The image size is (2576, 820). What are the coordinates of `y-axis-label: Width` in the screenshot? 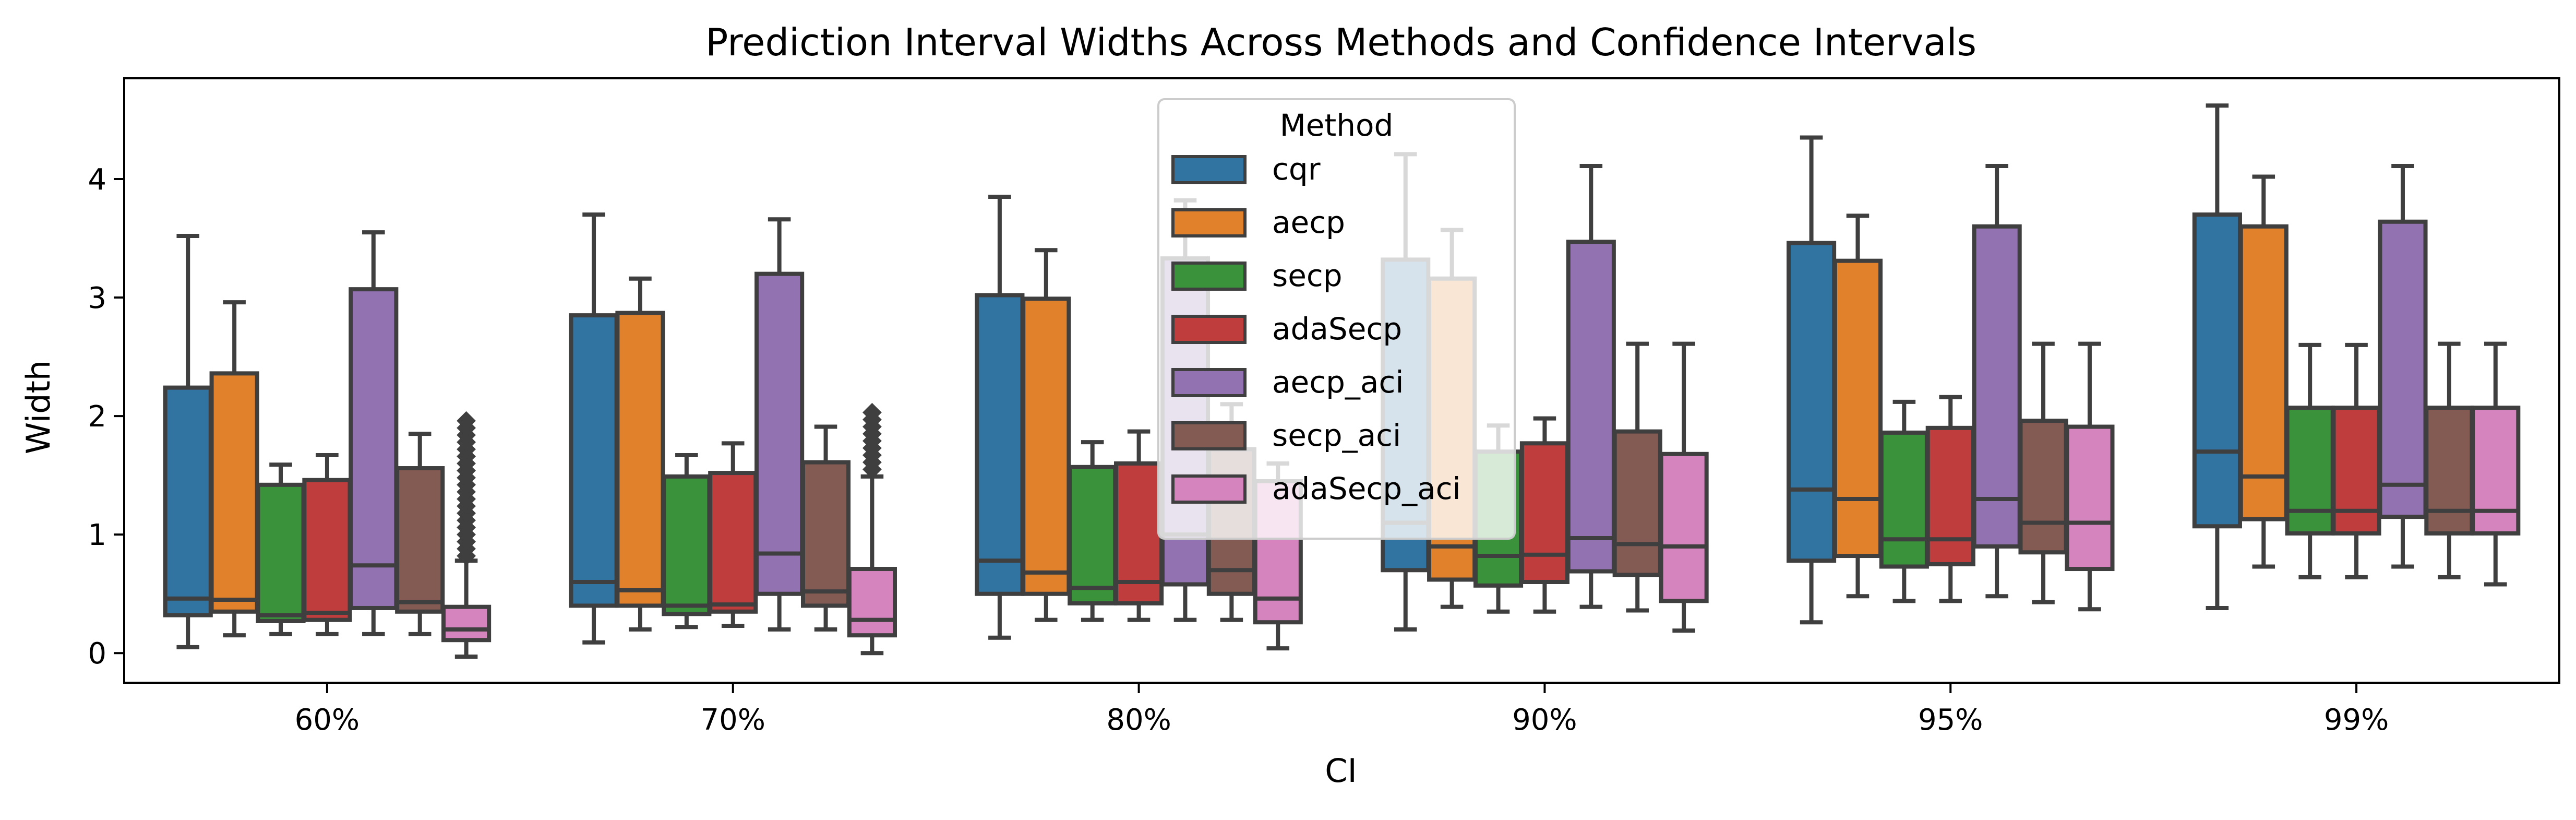 It's located at (38, 407).